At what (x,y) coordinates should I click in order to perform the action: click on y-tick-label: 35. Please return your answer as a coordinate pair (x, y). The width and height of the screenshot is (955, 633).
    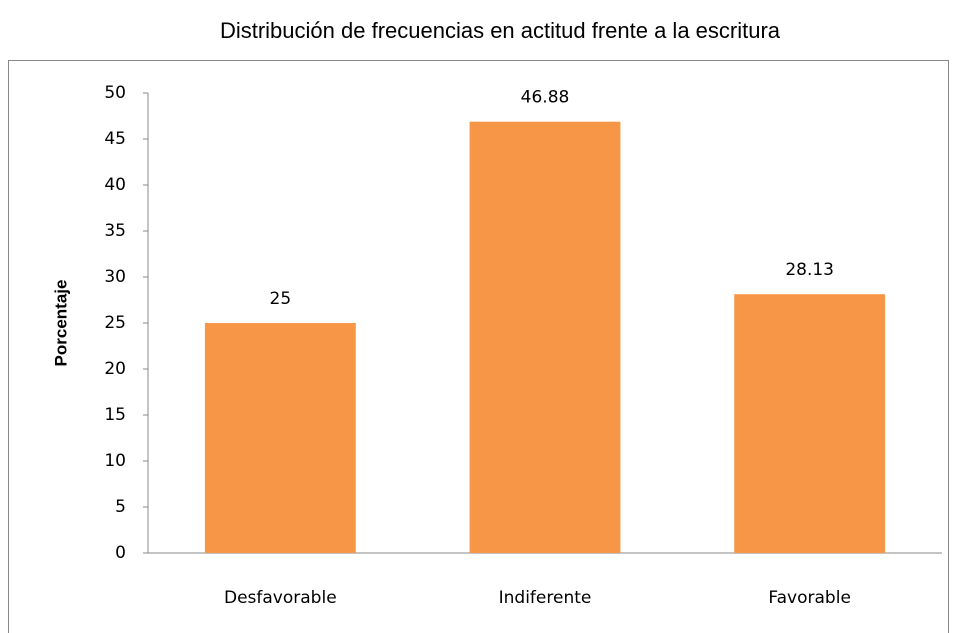
    Looking at the image, I should click on (115, 231).